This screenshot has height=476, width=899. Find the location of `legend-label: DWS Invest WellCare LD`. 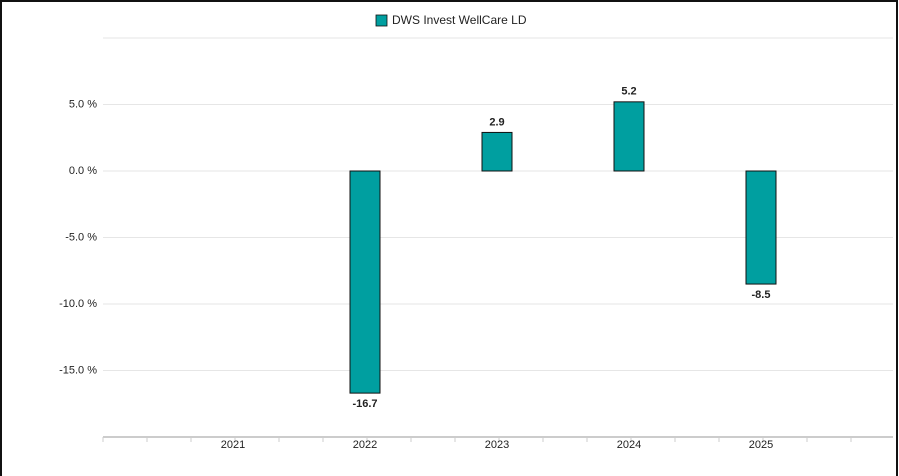

legend-label: DWS Invest WellCare LD is located at coordinates (459, 20).